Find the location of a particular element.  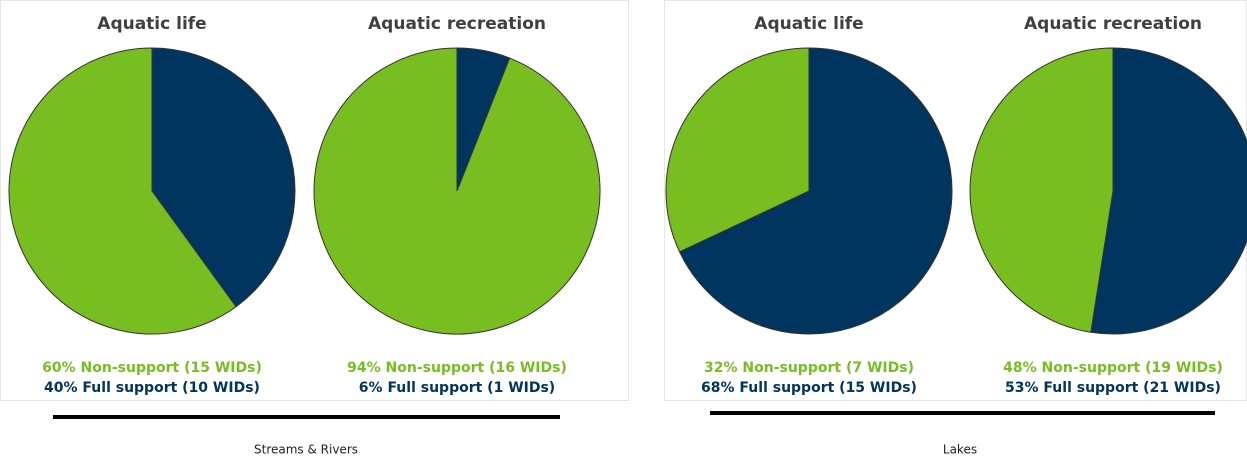

value-label: 40% Full support (10 WIDs) is located at coordinates (152, 388).